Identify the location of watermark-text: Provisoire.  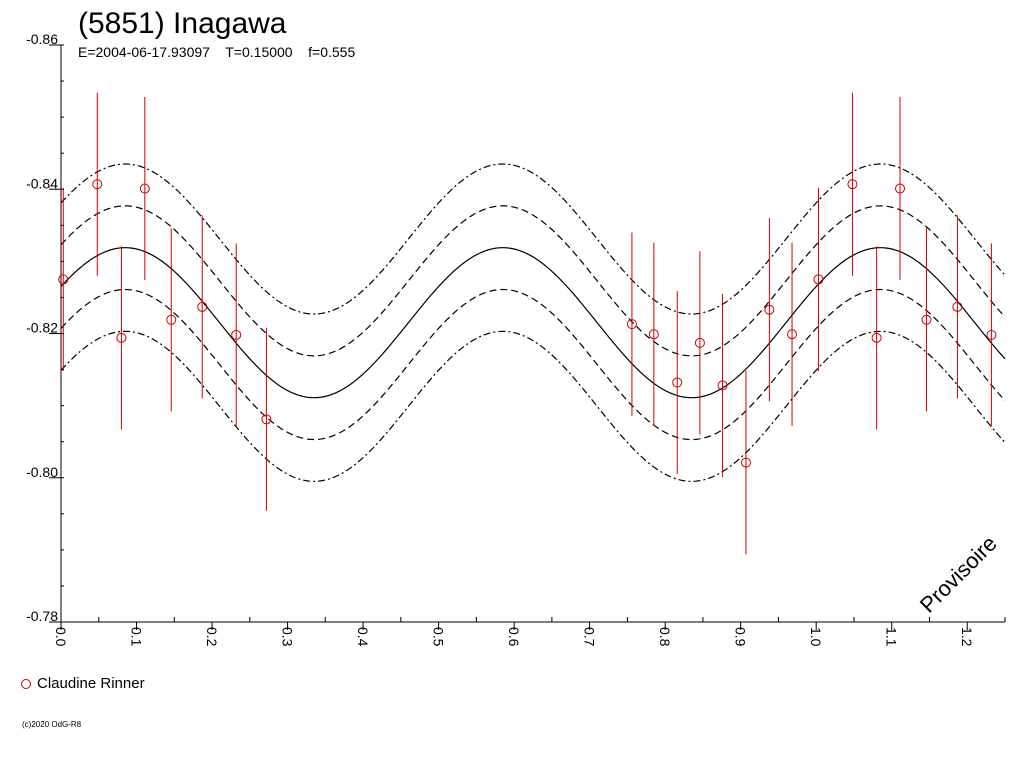
(958, 574).